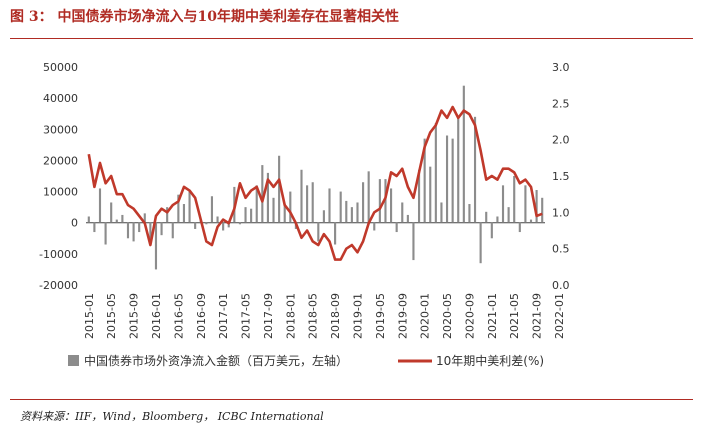 Image resolution: width=703 pixels, height=438 pixels. I want to click on y-right-tick-label: 0.0, so click(561, 285).